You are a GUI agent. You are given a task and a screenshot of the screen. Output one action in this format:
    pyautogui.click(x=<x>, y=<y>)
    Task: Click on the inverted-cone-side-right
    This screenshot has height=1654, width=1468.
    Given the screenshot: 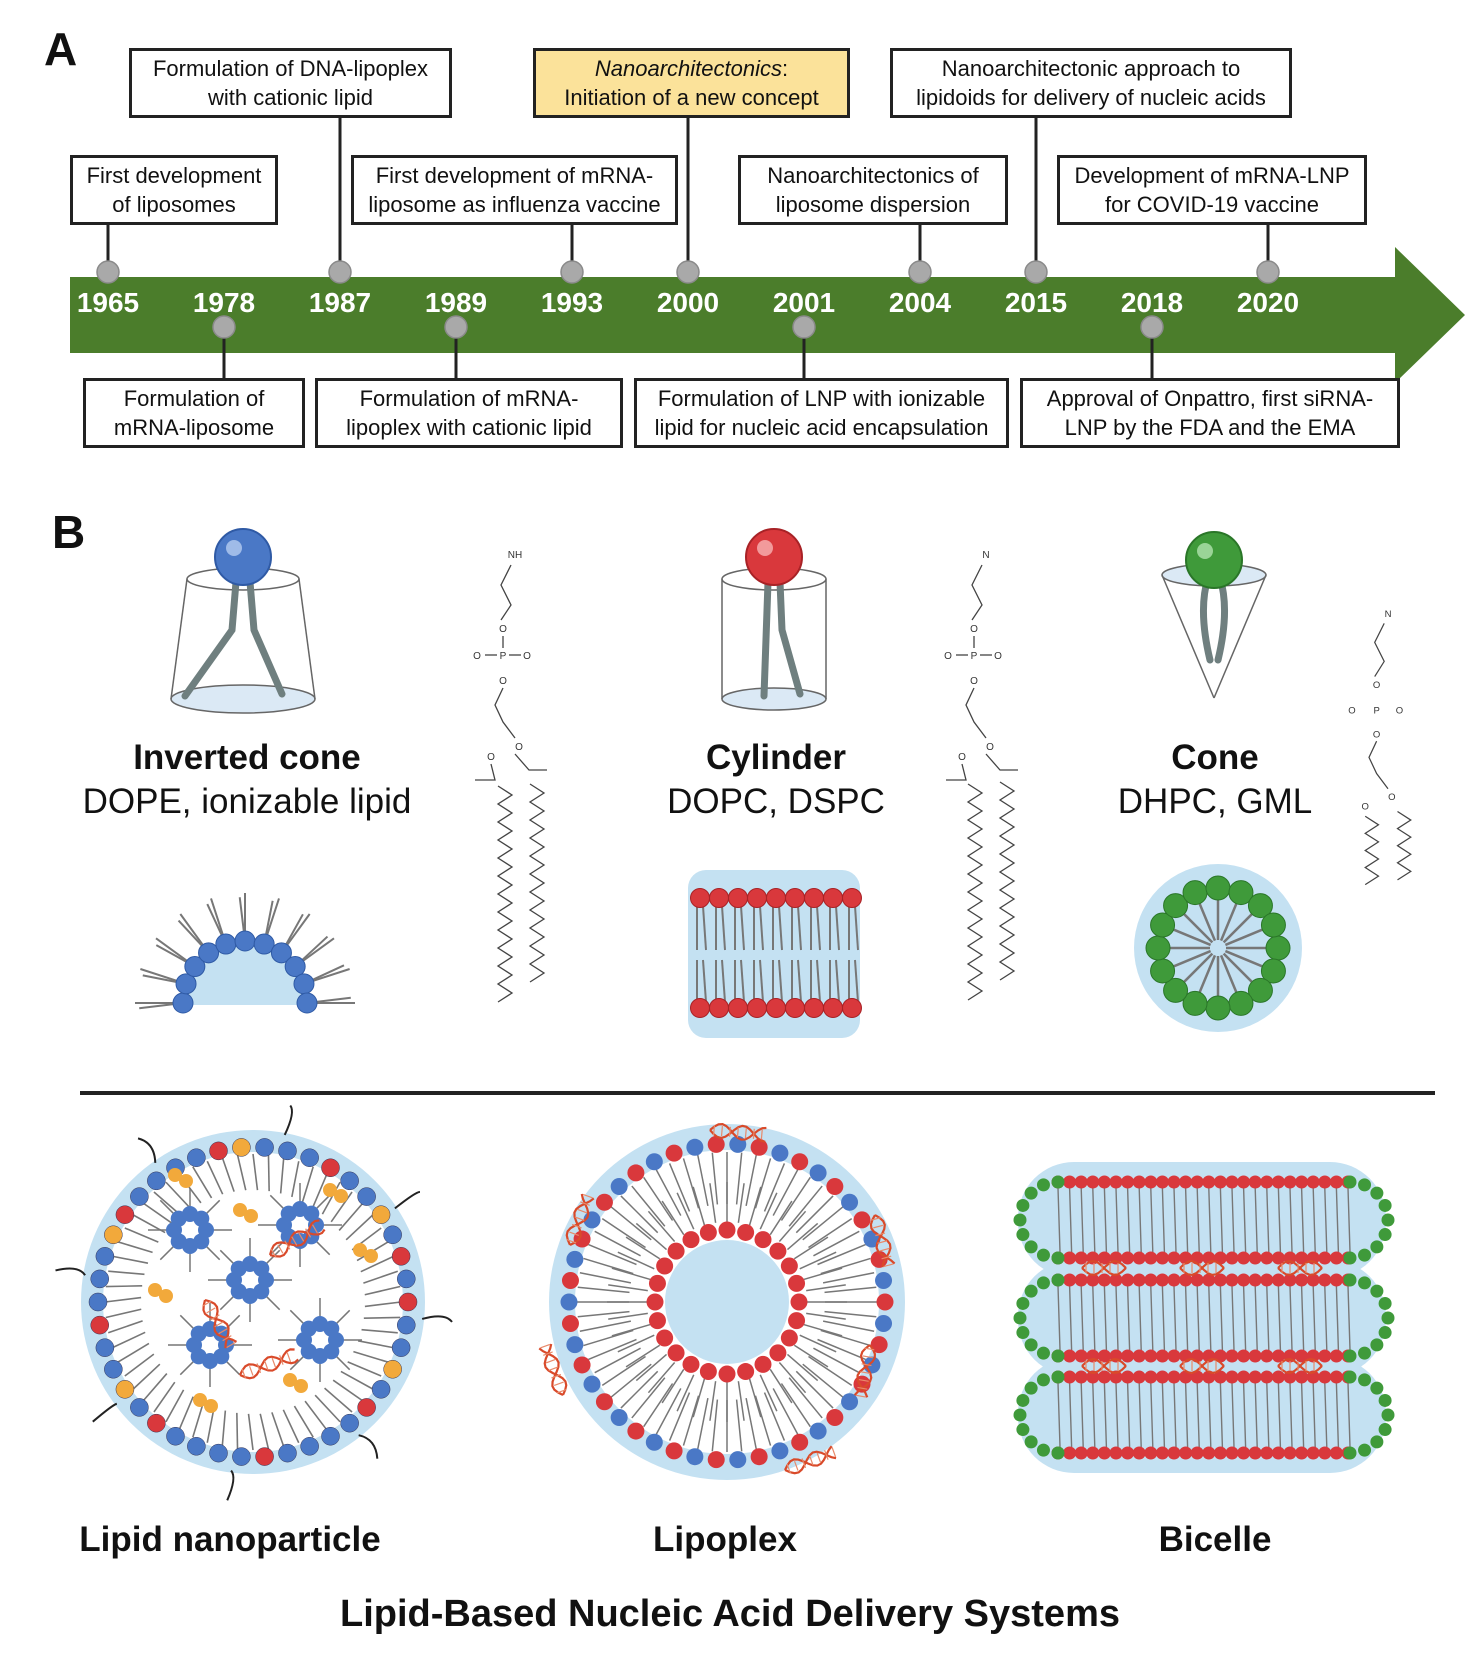 What is the action you would take?
    pyautogui.click(x=307, y=639)
    